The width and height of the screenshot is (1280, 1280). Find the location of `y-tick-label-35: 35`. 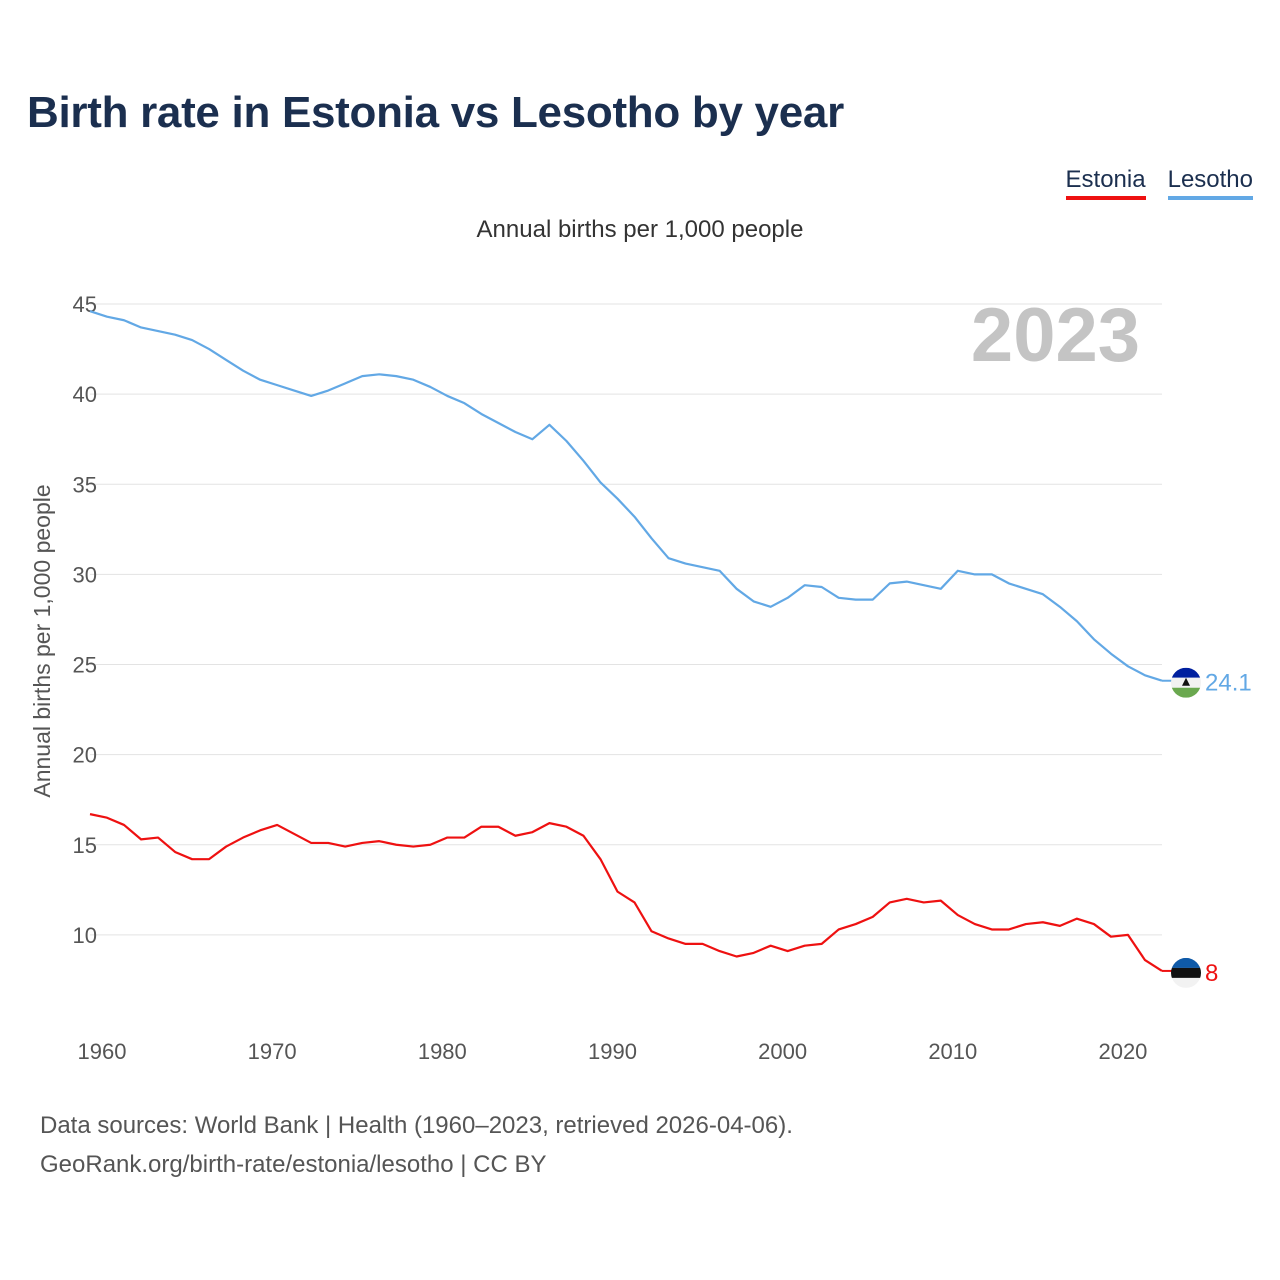

y-tick-label-35: 35 is located at coordinates (85, 484).